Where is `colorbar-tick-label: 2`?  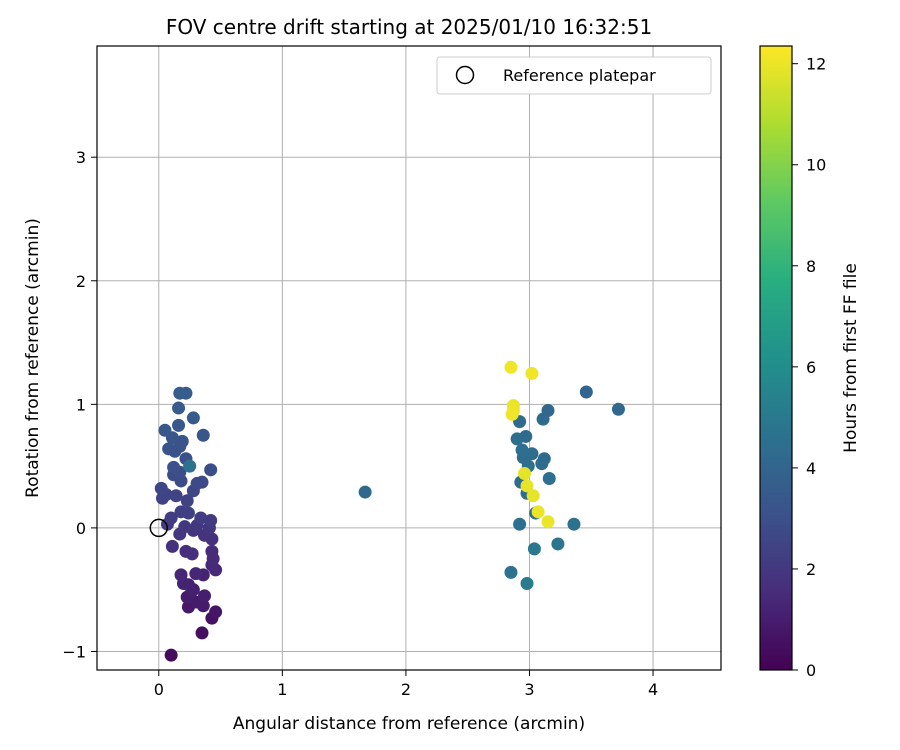 colorbar-tick-label: 2 is located at coordinates (811, 569).